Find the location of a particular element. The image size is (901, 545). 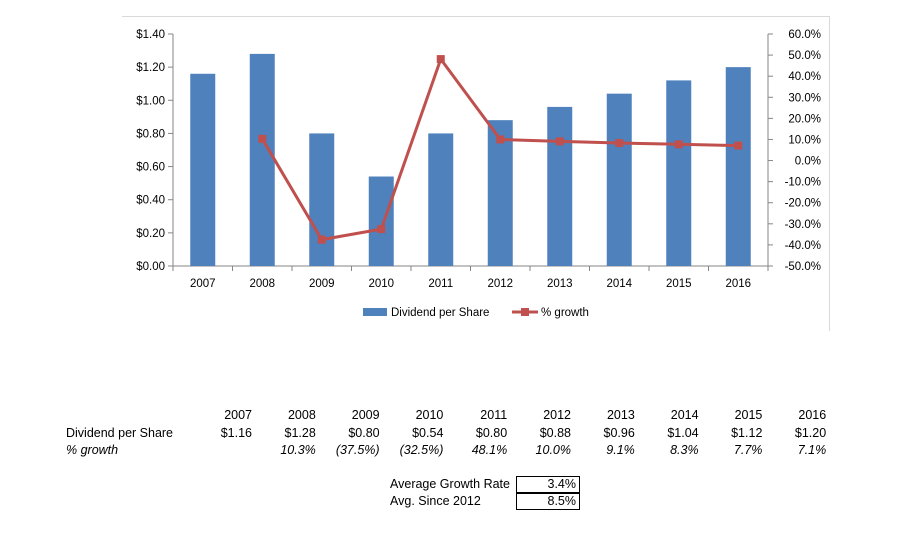

right-axis-tick-label: -40.0% is located at coordinates (803, 246).